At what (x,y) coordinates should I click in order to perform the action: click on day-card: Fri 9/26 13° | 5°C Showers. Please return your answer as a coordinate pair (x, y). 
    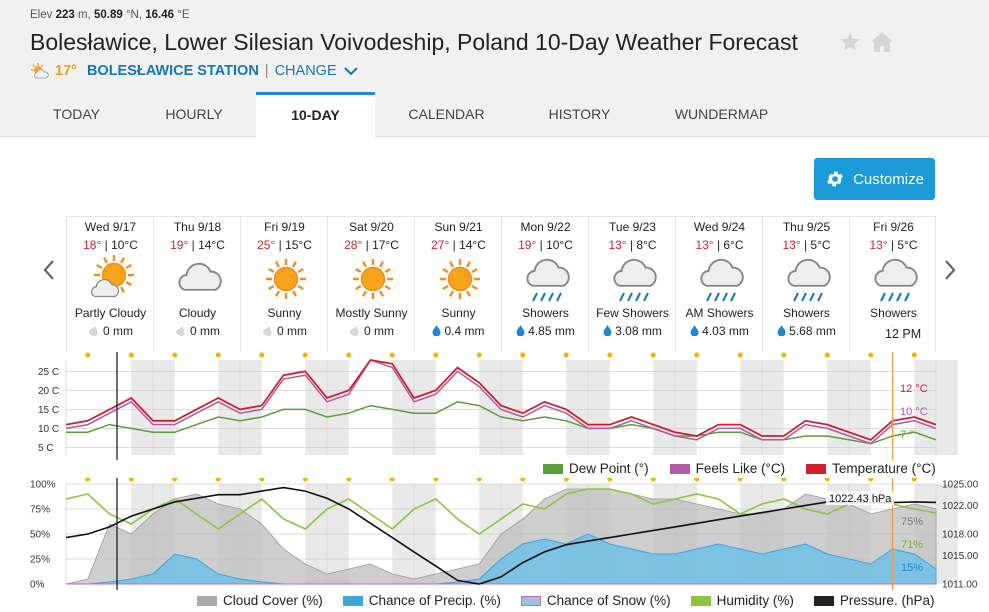
    Looking at the image, I should click on (892, 284).